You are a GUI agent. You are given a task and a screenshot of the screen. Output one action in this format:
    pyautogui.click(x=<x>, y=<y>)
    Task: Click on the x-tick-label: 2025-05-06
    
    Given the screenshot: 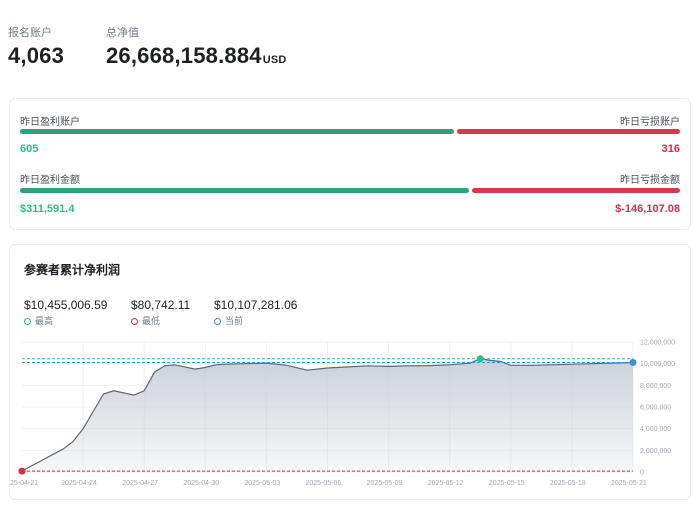 What is the action you would take?
    pyautogui.click(x=324, y=483)
    